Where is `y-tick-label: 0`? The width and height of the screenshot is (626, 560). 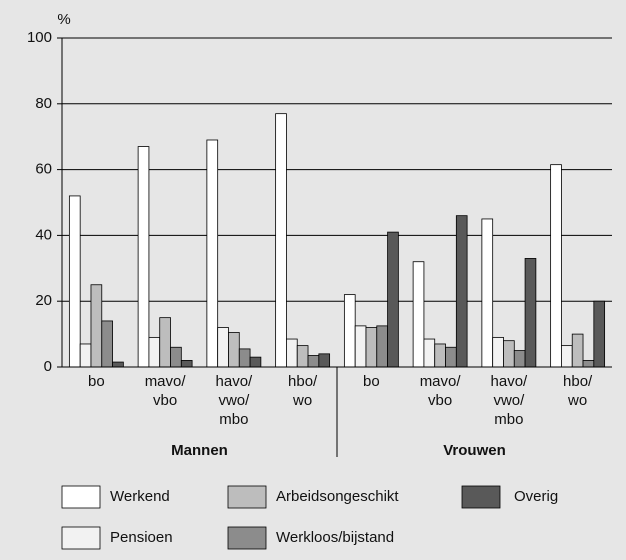
y-tick-label: 0 is located at coordinates (48, 366).